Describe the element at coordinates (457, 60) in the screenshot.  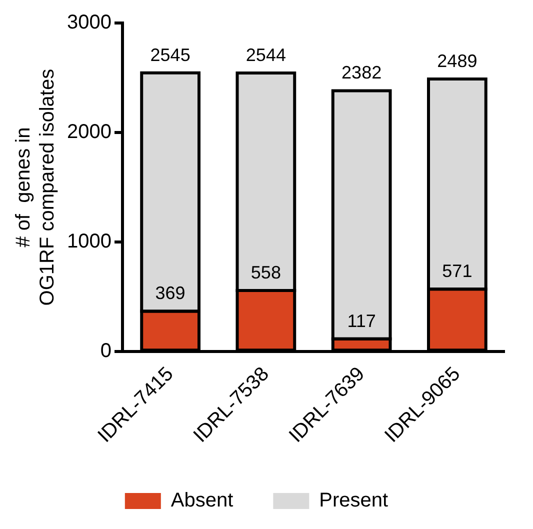
I see `total-label: 2489` at that location.